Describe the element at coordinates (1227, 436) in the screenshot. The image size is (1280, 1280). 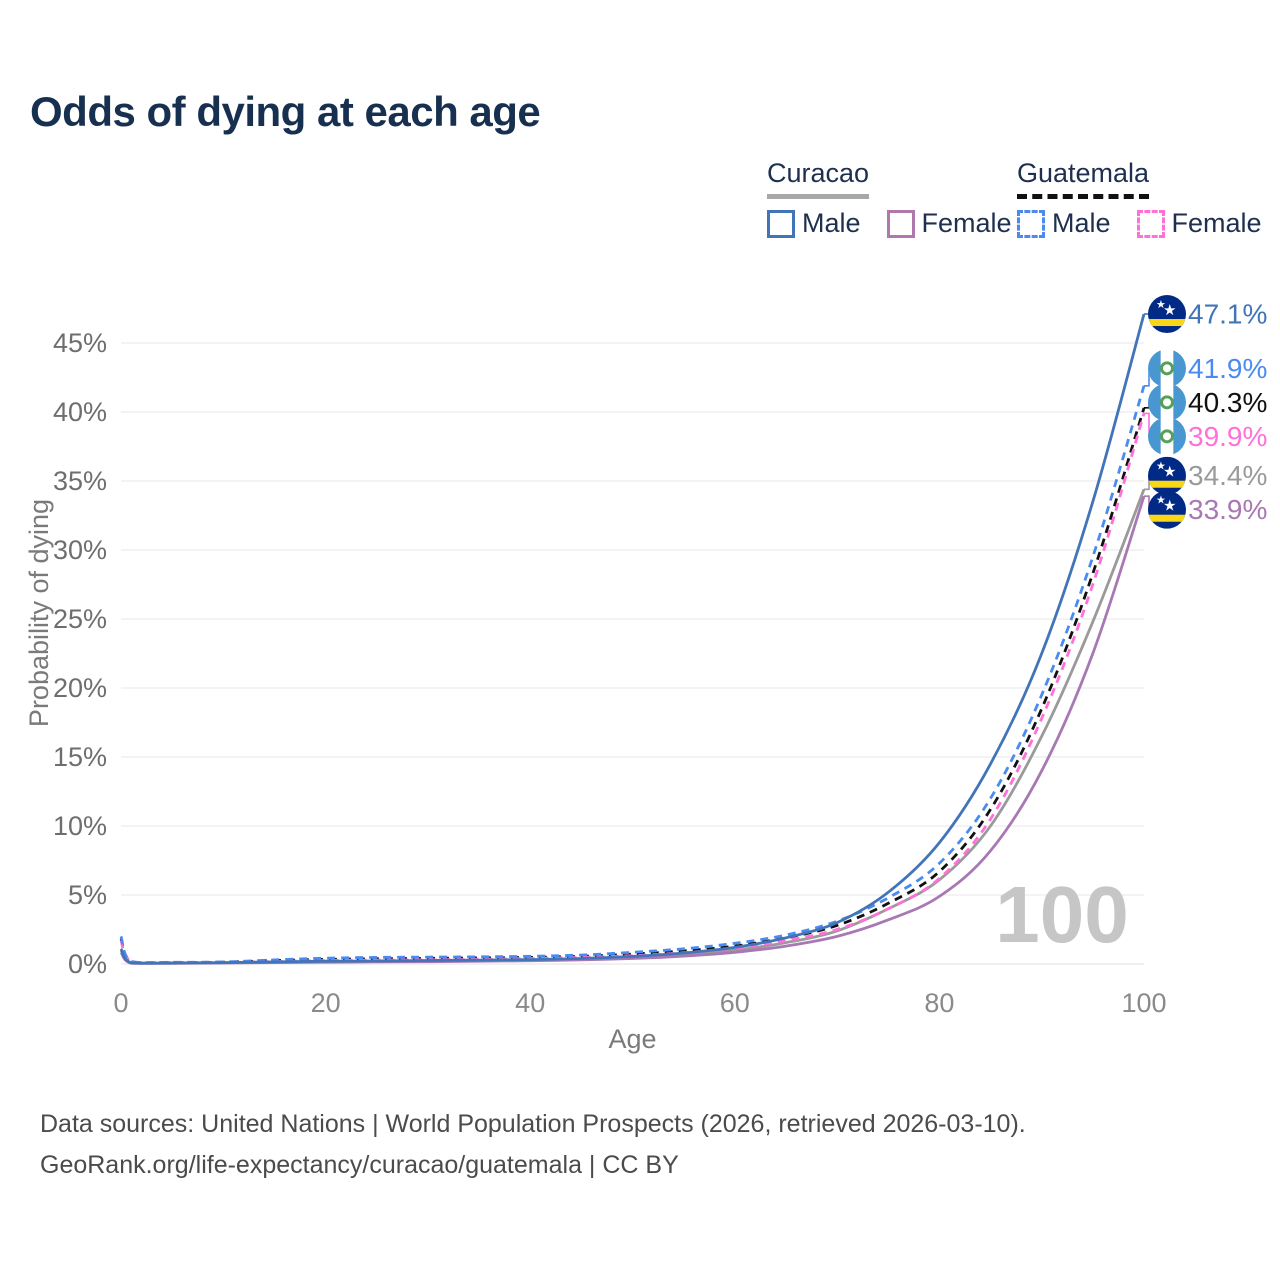
I see `end-value-label-guatemala-female: 39.9%` at that location.